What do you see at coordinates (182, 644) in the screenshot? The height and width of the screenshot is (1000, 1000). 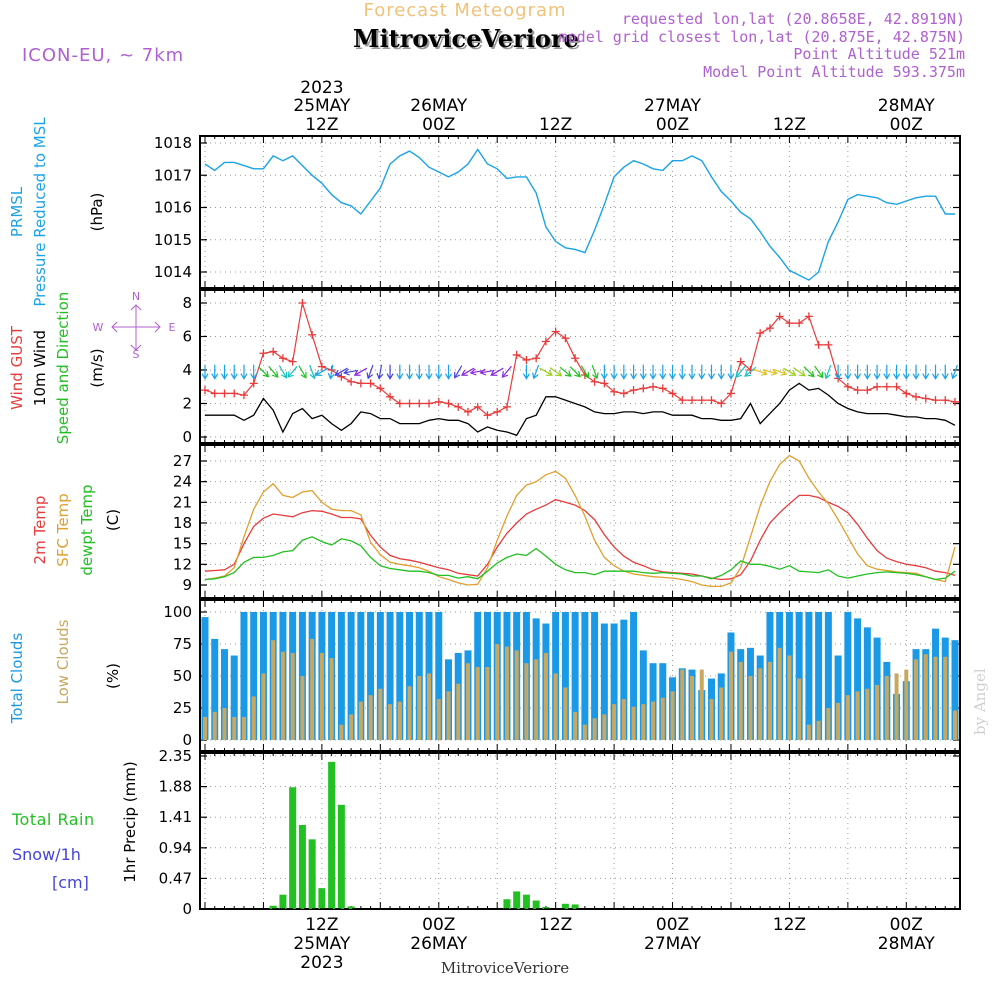 I see `y-tick-label: 75` at bounding box center [182, 644].